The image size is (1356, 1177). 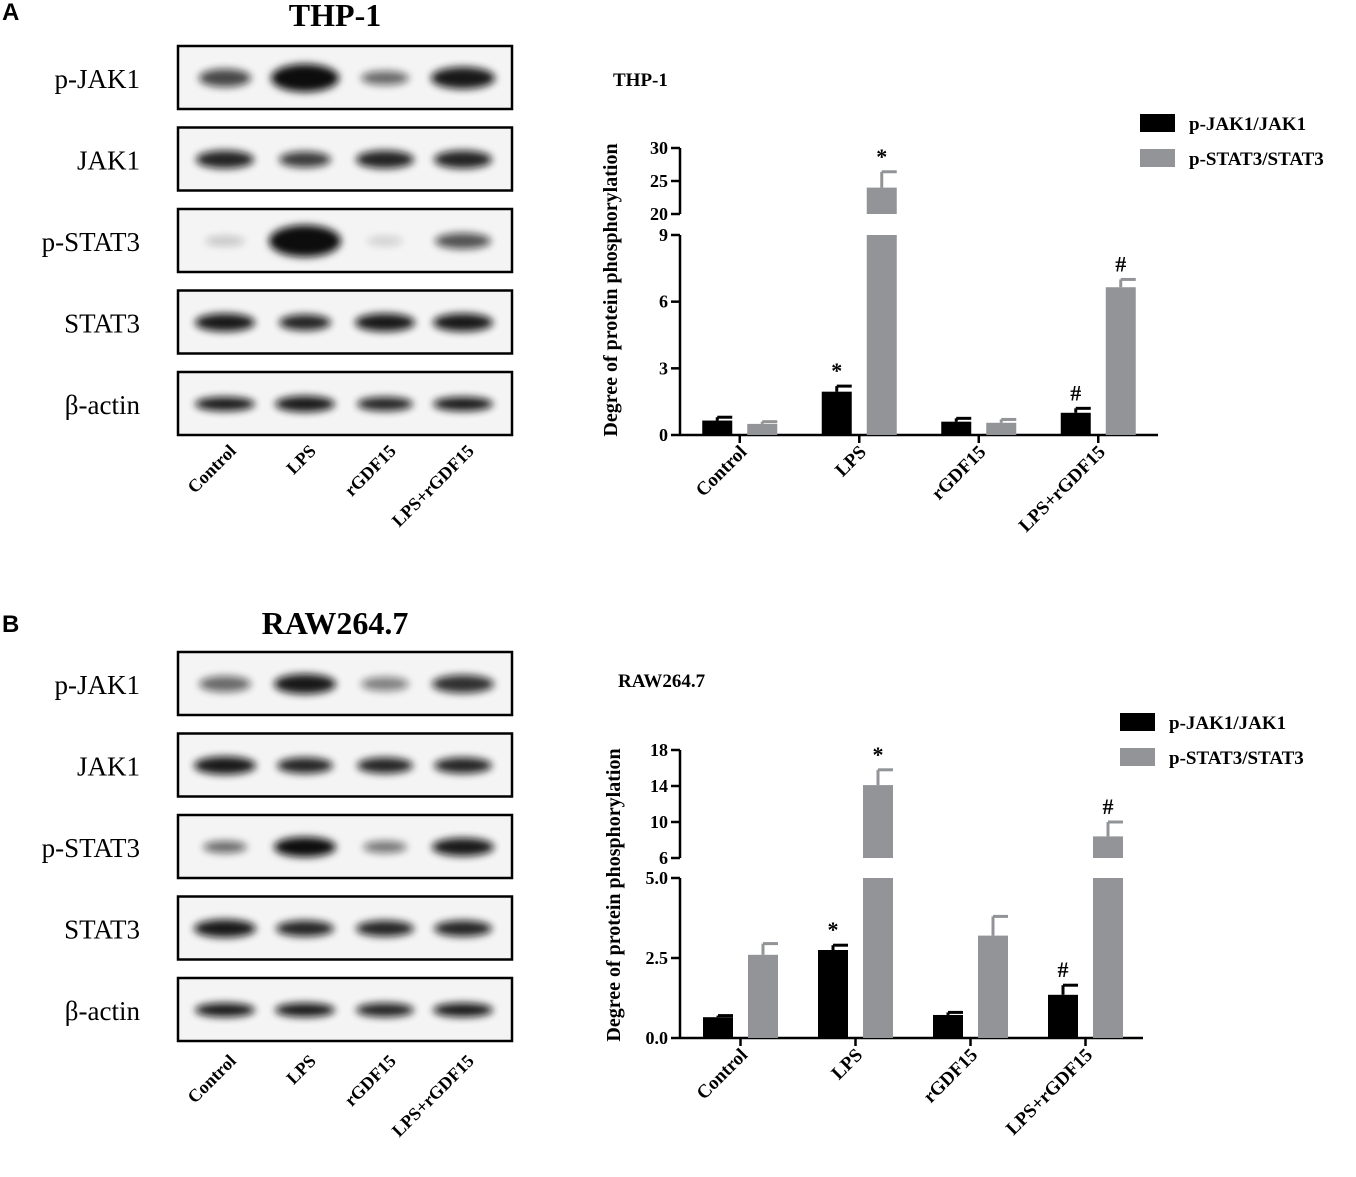 What do you see at coordinates (10, 13) in the screenshot?
I see `panel-label: A` at bounding box center [10, 13].